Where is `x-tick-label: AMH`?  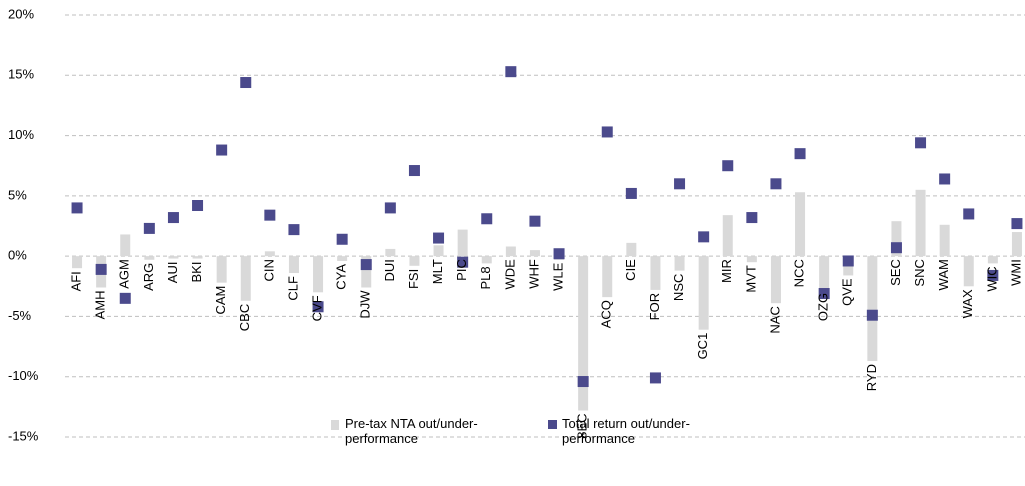 x-tick-label: AMH is located at coordinates (100, 304).